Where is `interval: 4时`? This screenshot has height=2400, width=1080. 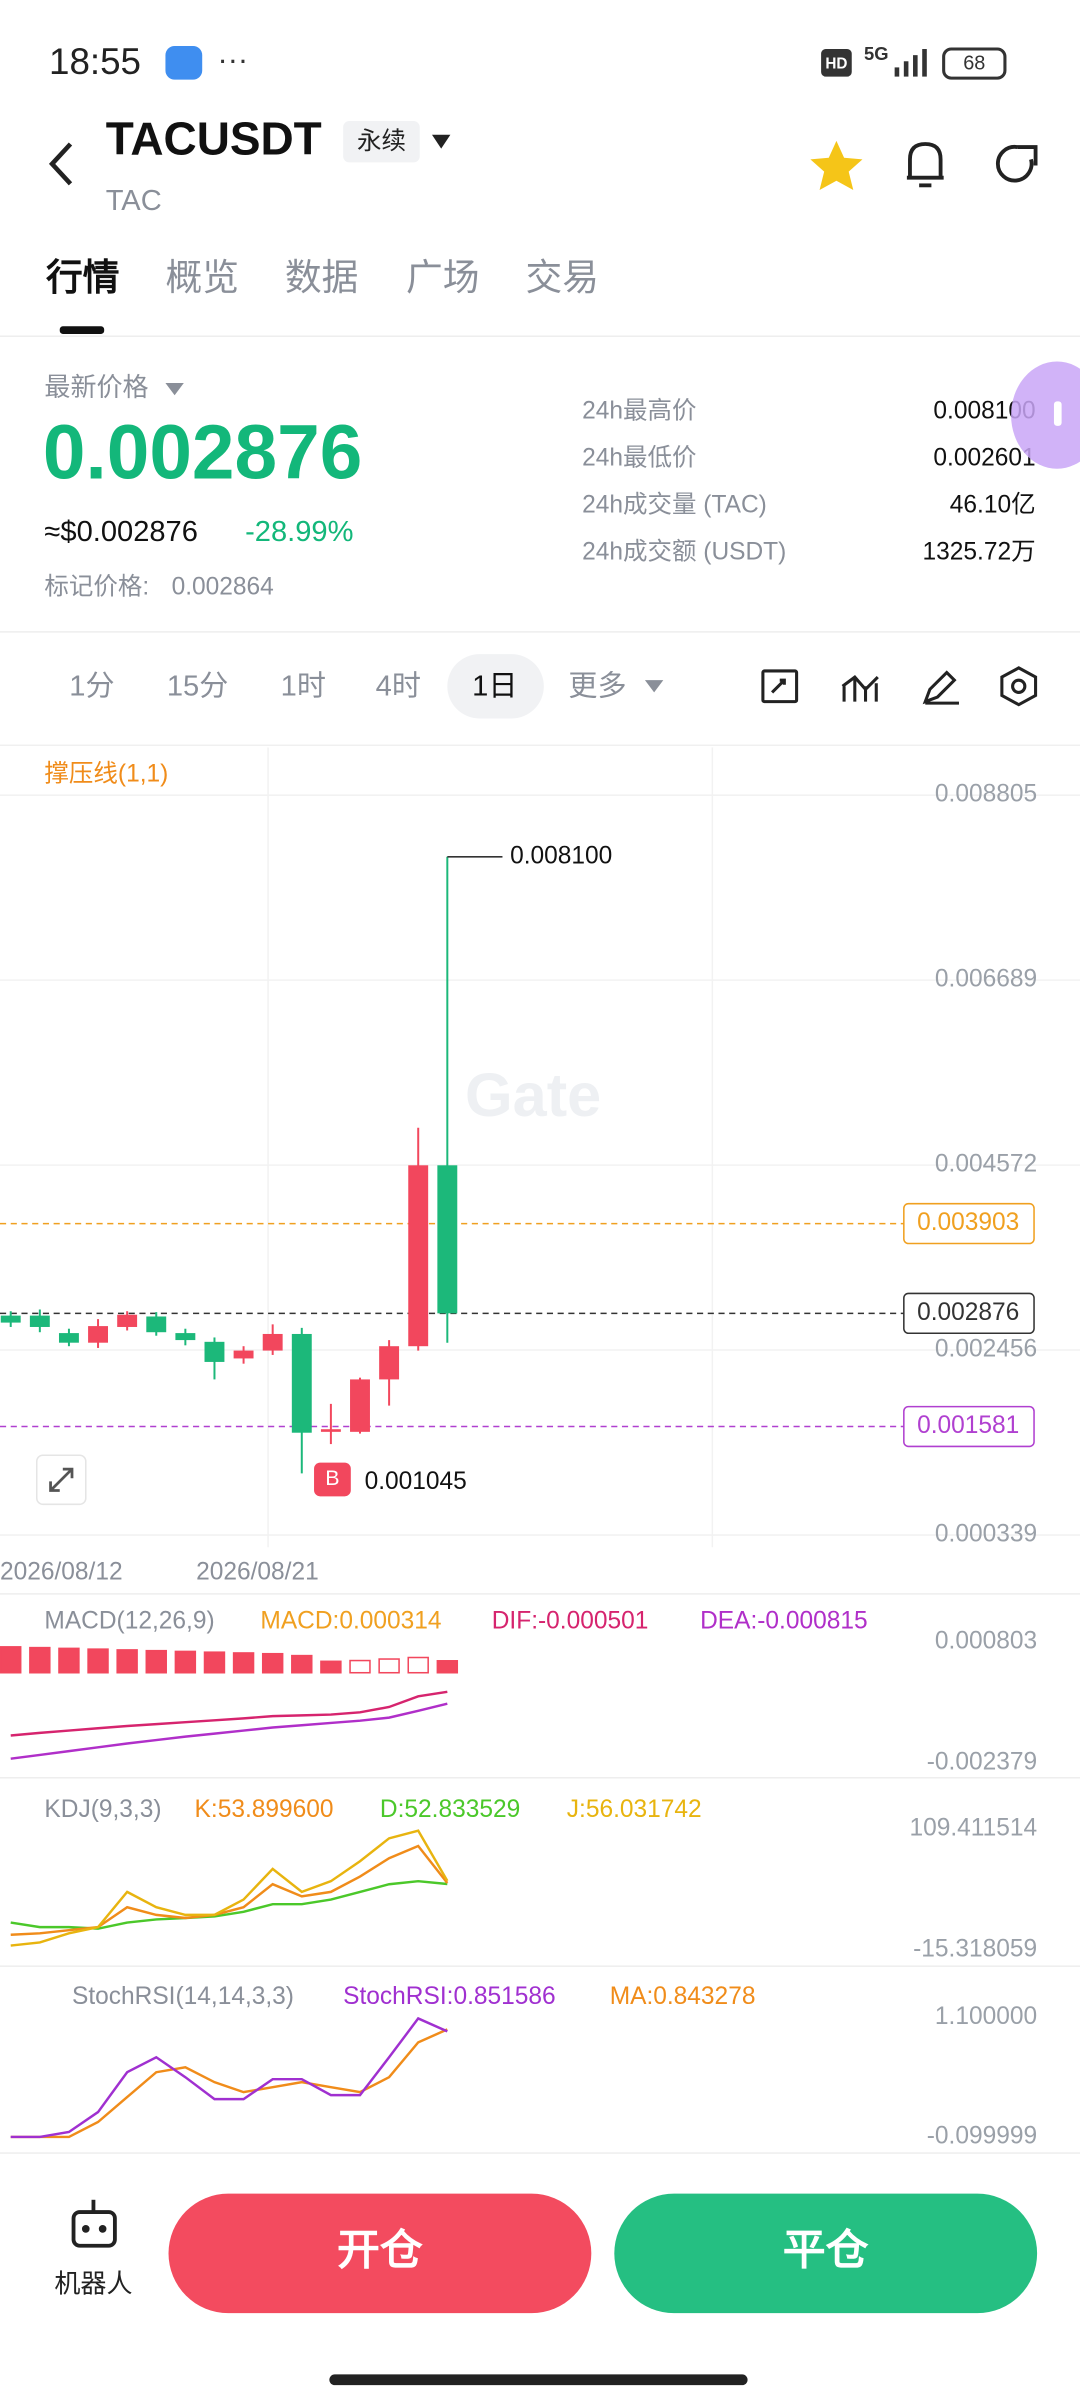 interval: 4时 is located at coordinates (398, 686).